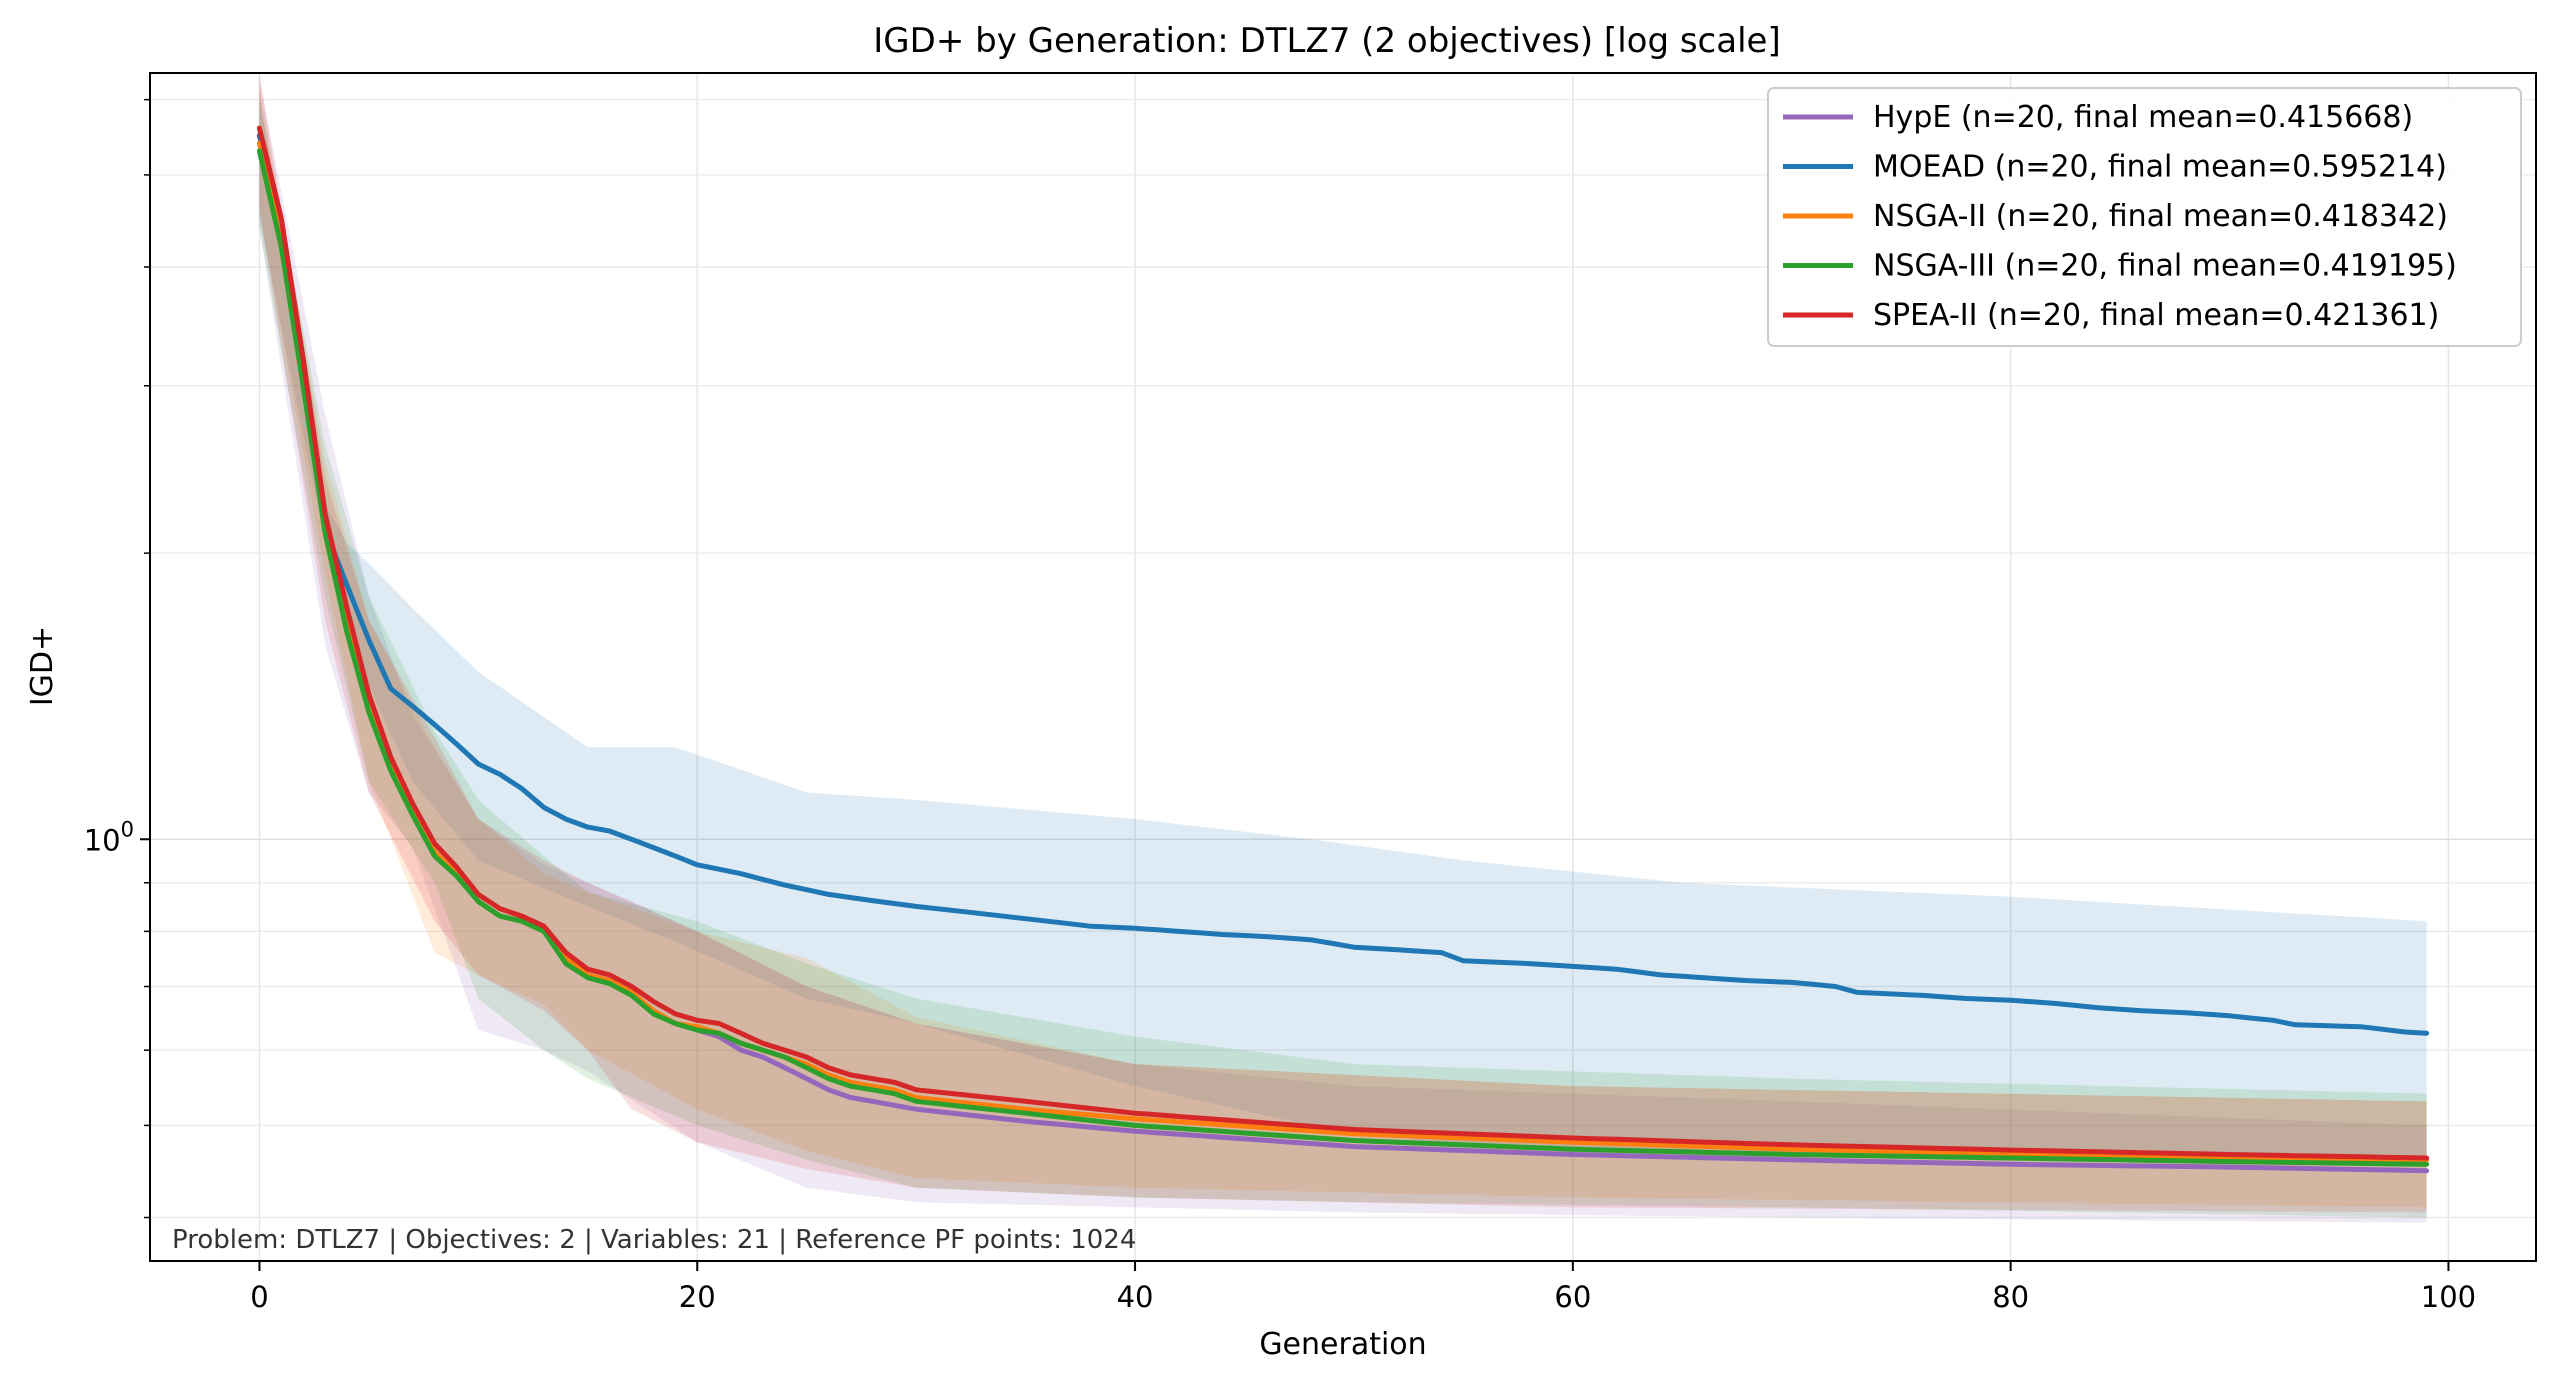 This screenshot has height=1384, width=2560. Describe the element at coordinates (2156, 315) in the screenshot. I see `legend-label-spea-ii: SPEA-II (n=20, final mean=0.421361)` at that location.